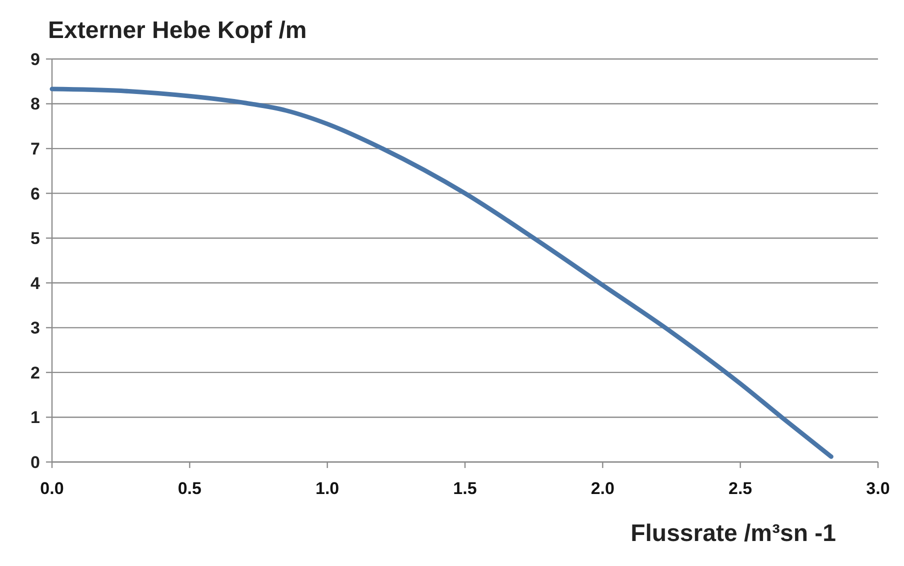 This screenshot has width=904, height=566. What do you see at coordinates (177, 30) in the screenshot?
I see `y-axis-title: Externer Hebe Kopf /m` at bounding box center [177, 30].